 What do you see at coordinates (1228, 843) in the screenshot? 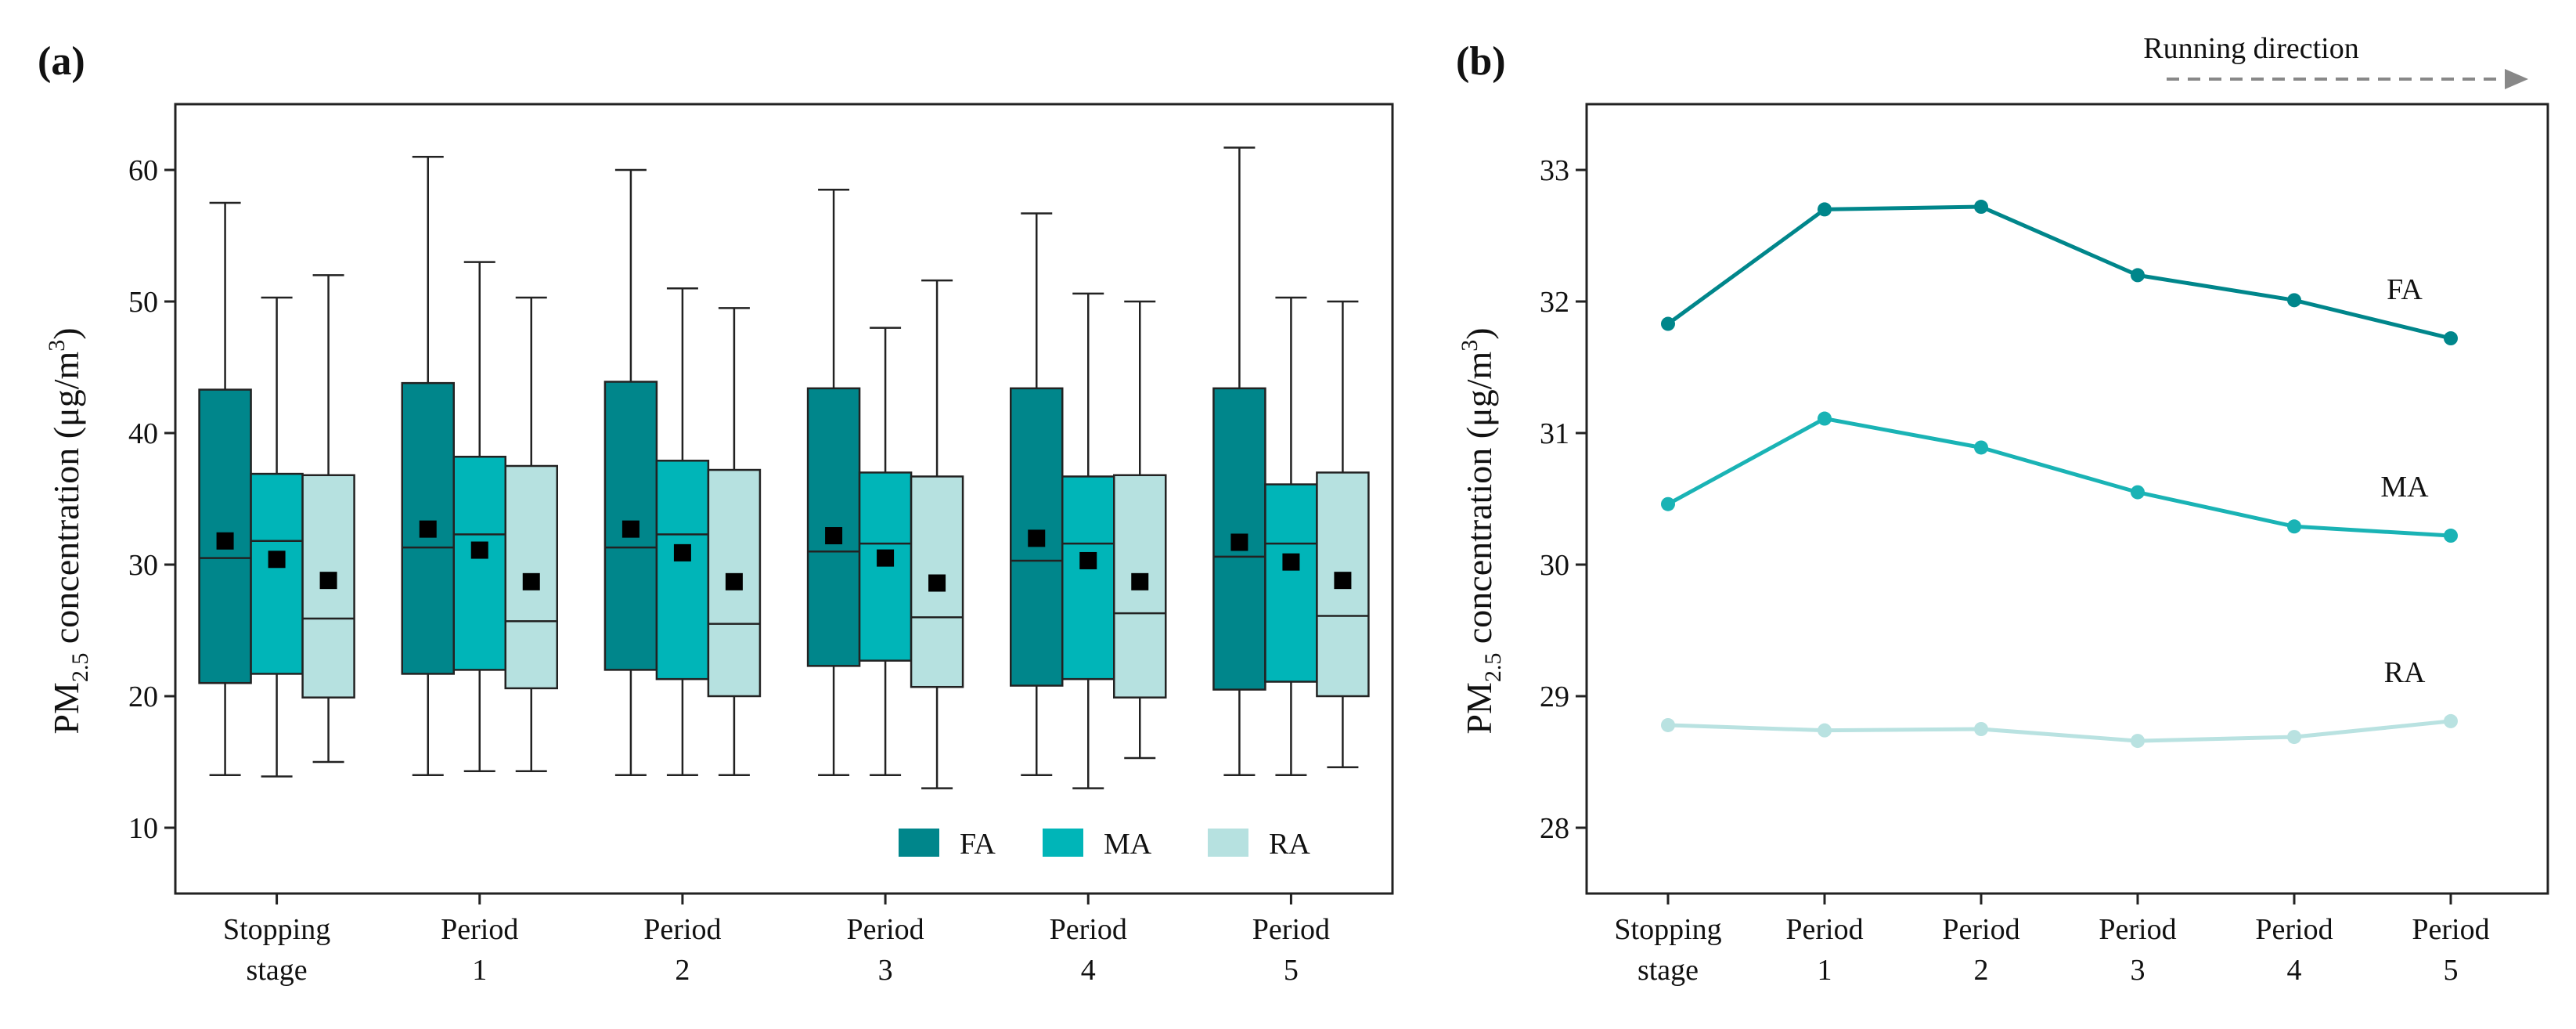
I see `legend-swatch-ra` at bounding box center [1228, 843].